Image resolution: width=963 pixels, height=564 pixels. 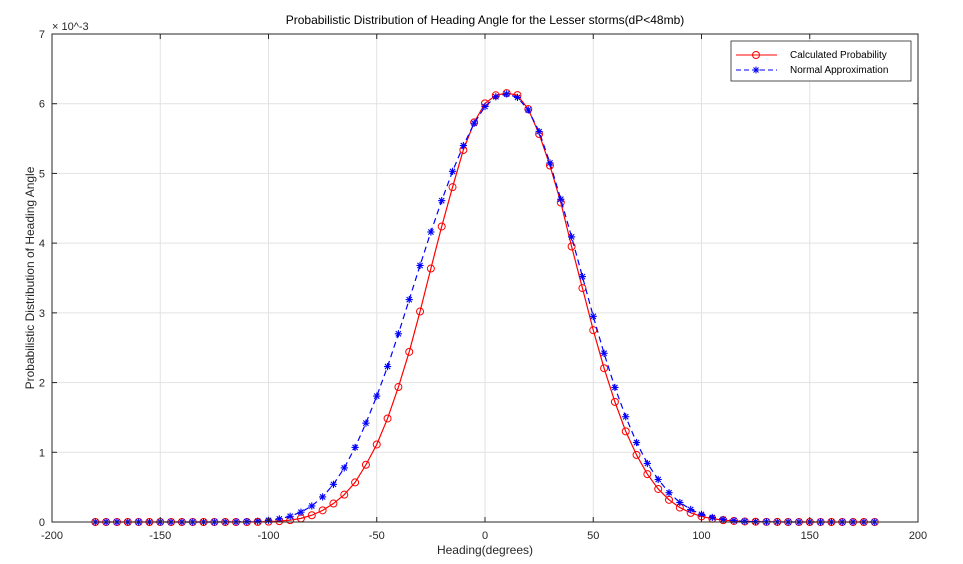 I want to click on x-tick-label: 50, so click(x=593, y=536).